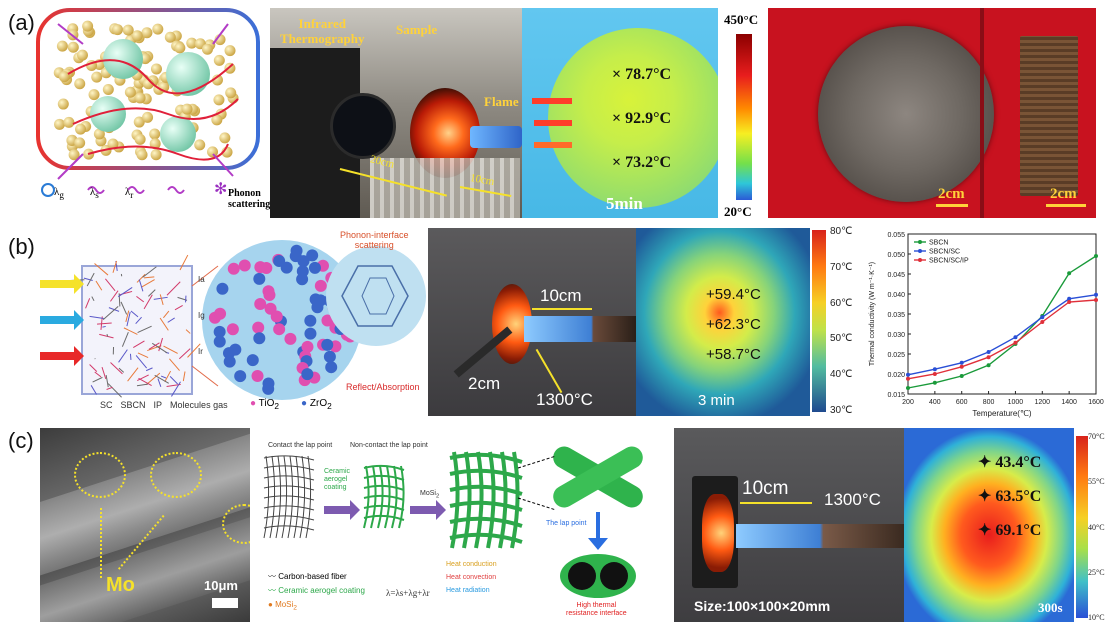 Image resolution: width=1105 pixels, height=628 pixels. What do you see at coordinates (1050, 607) in the screenshot?
I see `thermal-c-time: 300s` at bounding box center [1050, 607].